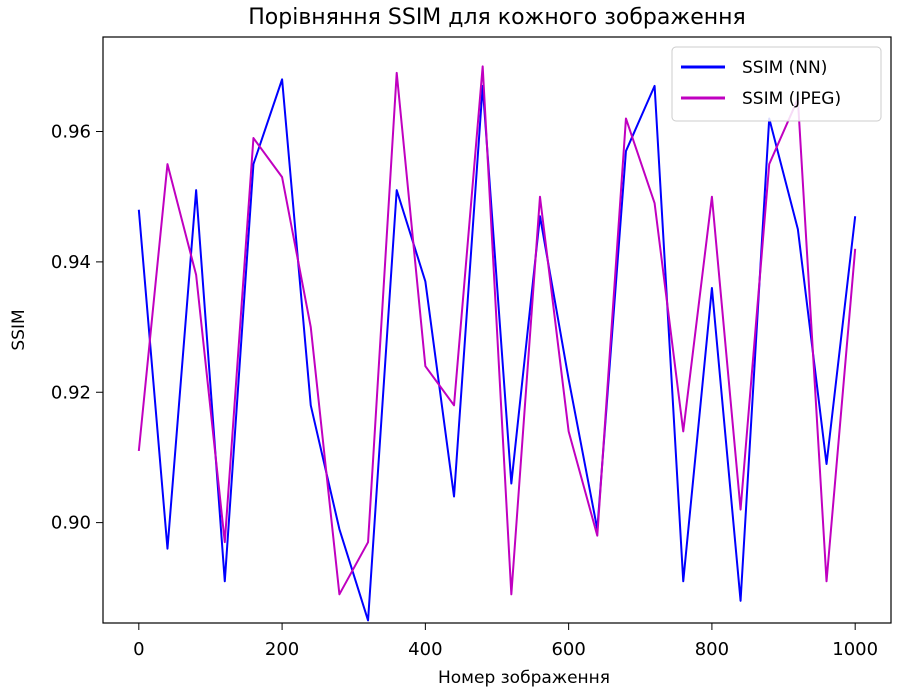 The width and height of the screenshot is (905, 697). I want to click on y-axis-label: SSIM, so click(19, 329).